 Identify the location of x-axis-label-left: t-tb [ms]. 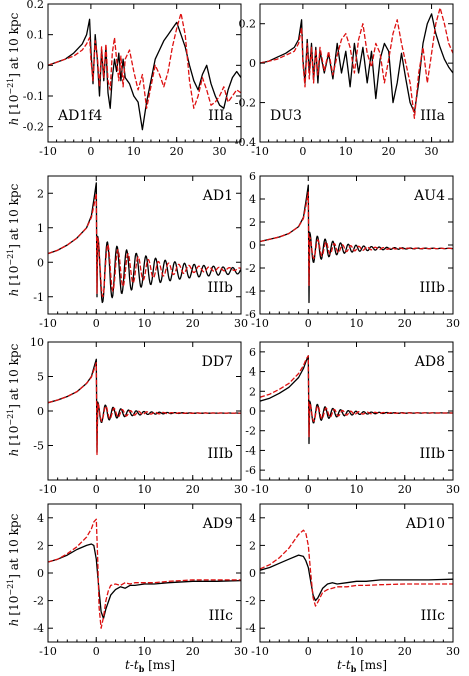
(150, 666).